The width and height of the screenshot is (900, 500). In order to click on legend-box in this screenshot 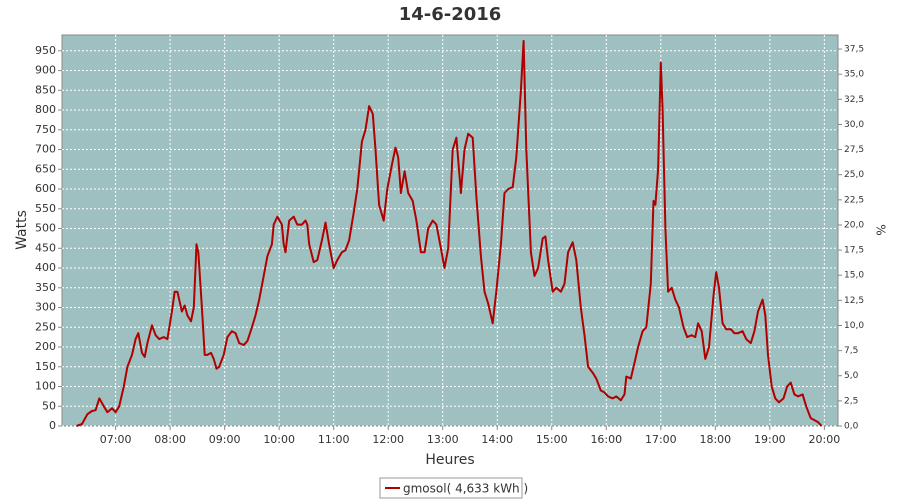, I will do `click(451, 488)`.